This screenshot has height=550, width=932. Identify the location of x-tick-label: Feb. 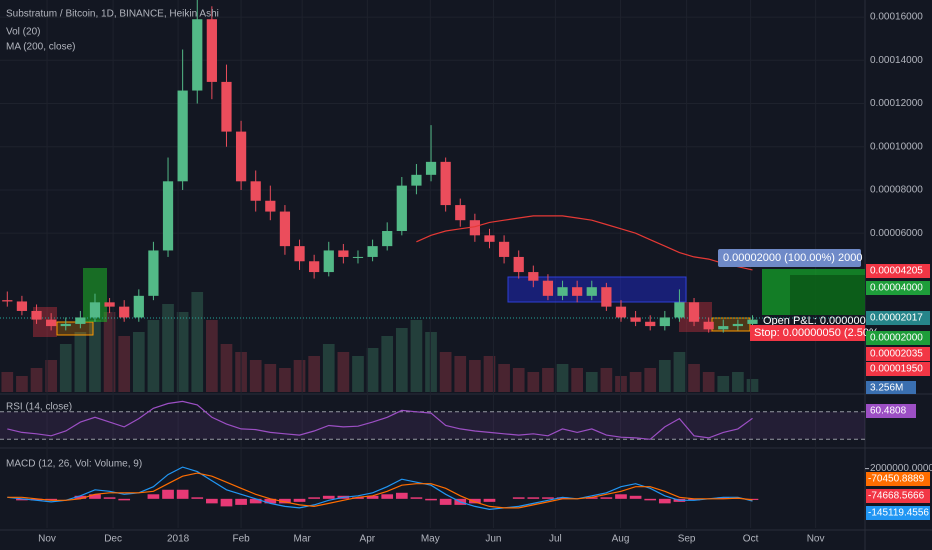
(241, 539).